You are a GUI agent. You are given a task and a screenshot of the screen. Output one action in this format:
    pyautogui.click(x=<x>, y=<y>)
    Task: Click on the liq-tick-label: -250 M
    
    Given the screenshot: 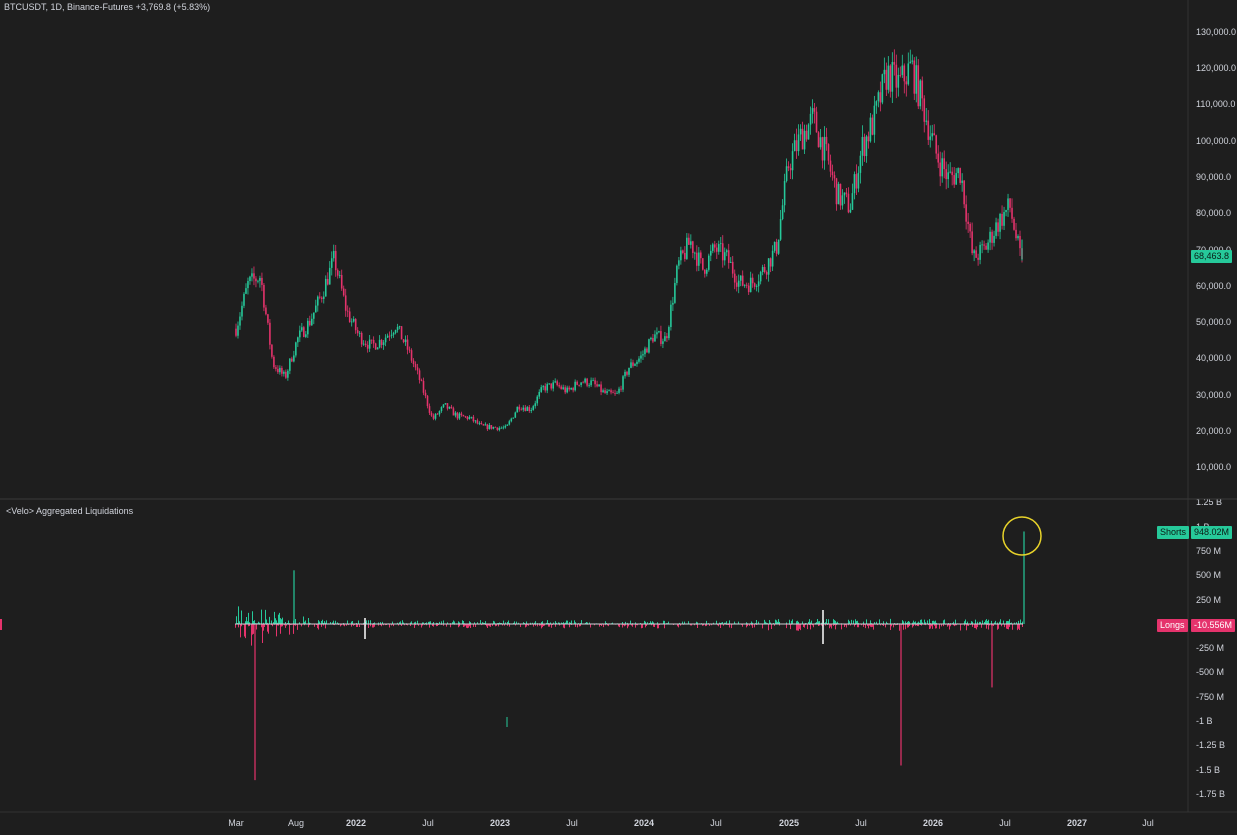 What is the action you would take?
    pyautogui.click(x=1210, y=648)
    